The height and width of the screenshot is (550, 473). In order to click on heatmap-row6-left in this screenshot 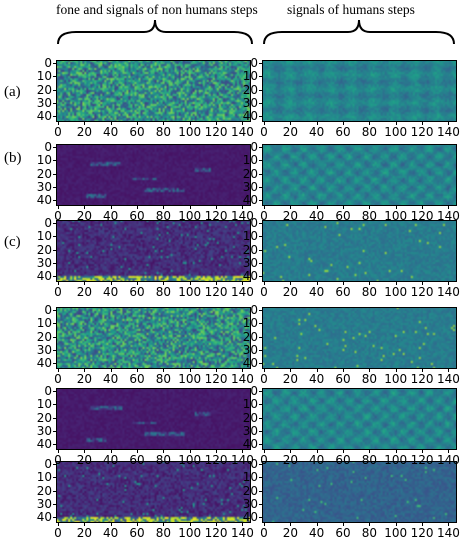, I will do `click(153, 492)`.